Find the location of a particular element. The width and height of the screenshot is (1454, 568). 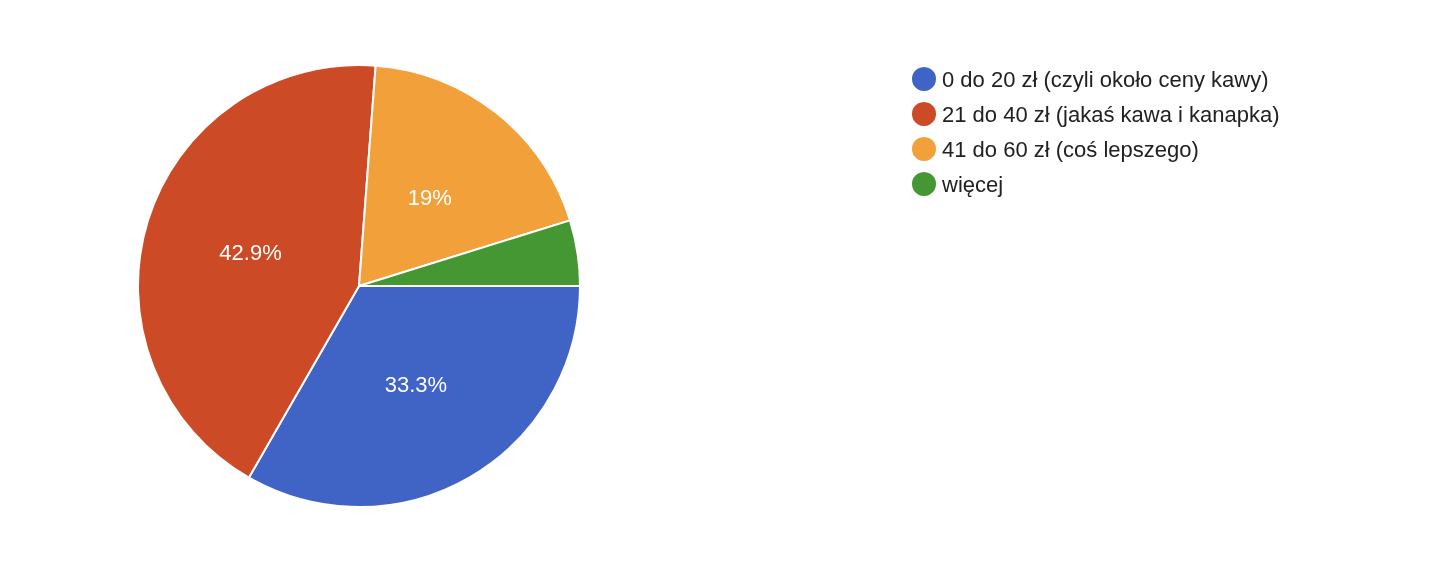

legend-label: więcej is located at coordinates (972, 184).